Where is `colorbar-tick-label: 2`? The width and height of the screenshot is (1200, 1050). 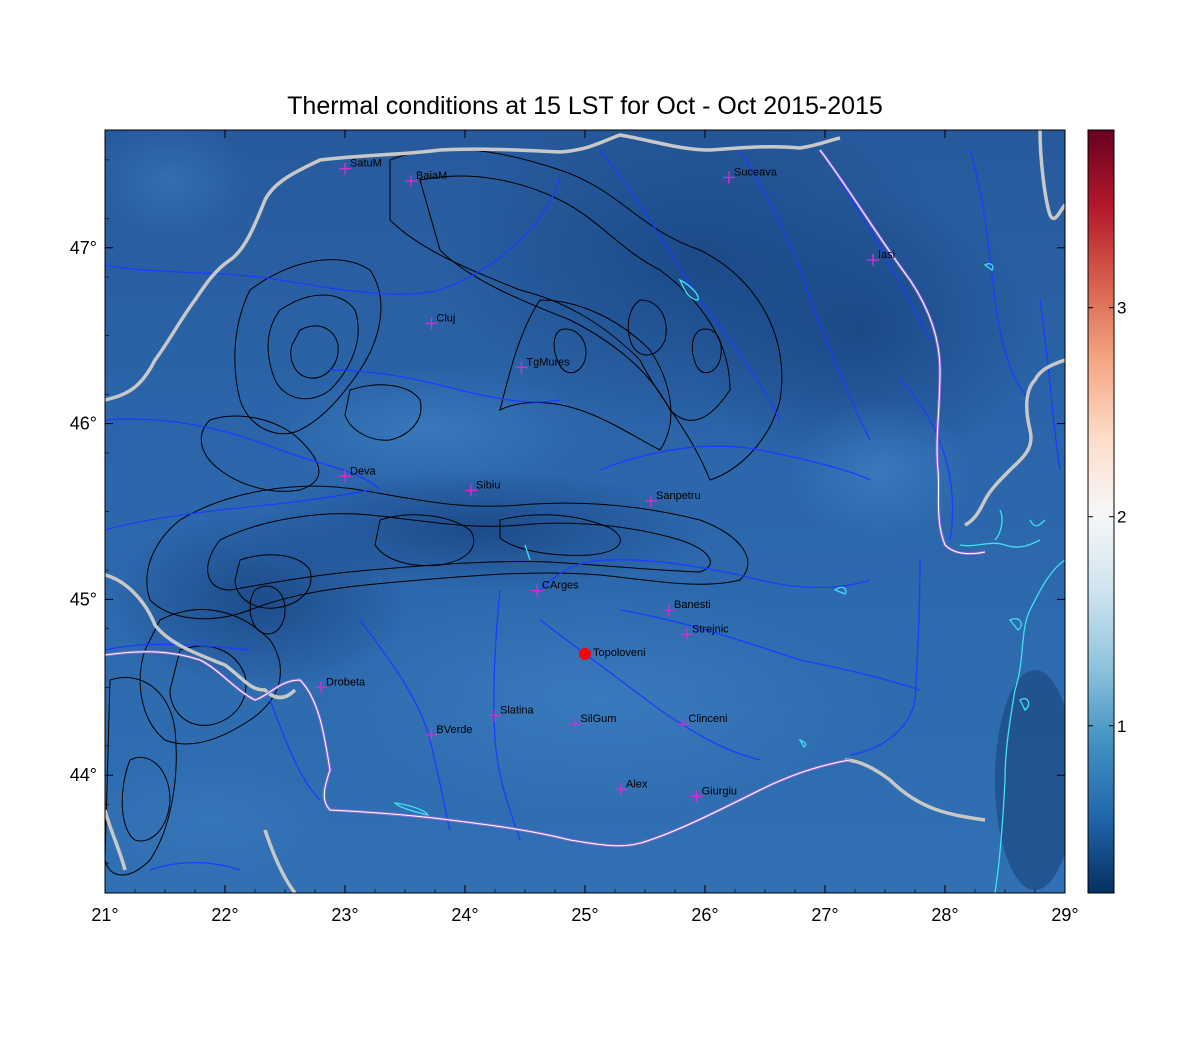
colorbar-tick-label: 2 is located at coordinates (1121, 517).